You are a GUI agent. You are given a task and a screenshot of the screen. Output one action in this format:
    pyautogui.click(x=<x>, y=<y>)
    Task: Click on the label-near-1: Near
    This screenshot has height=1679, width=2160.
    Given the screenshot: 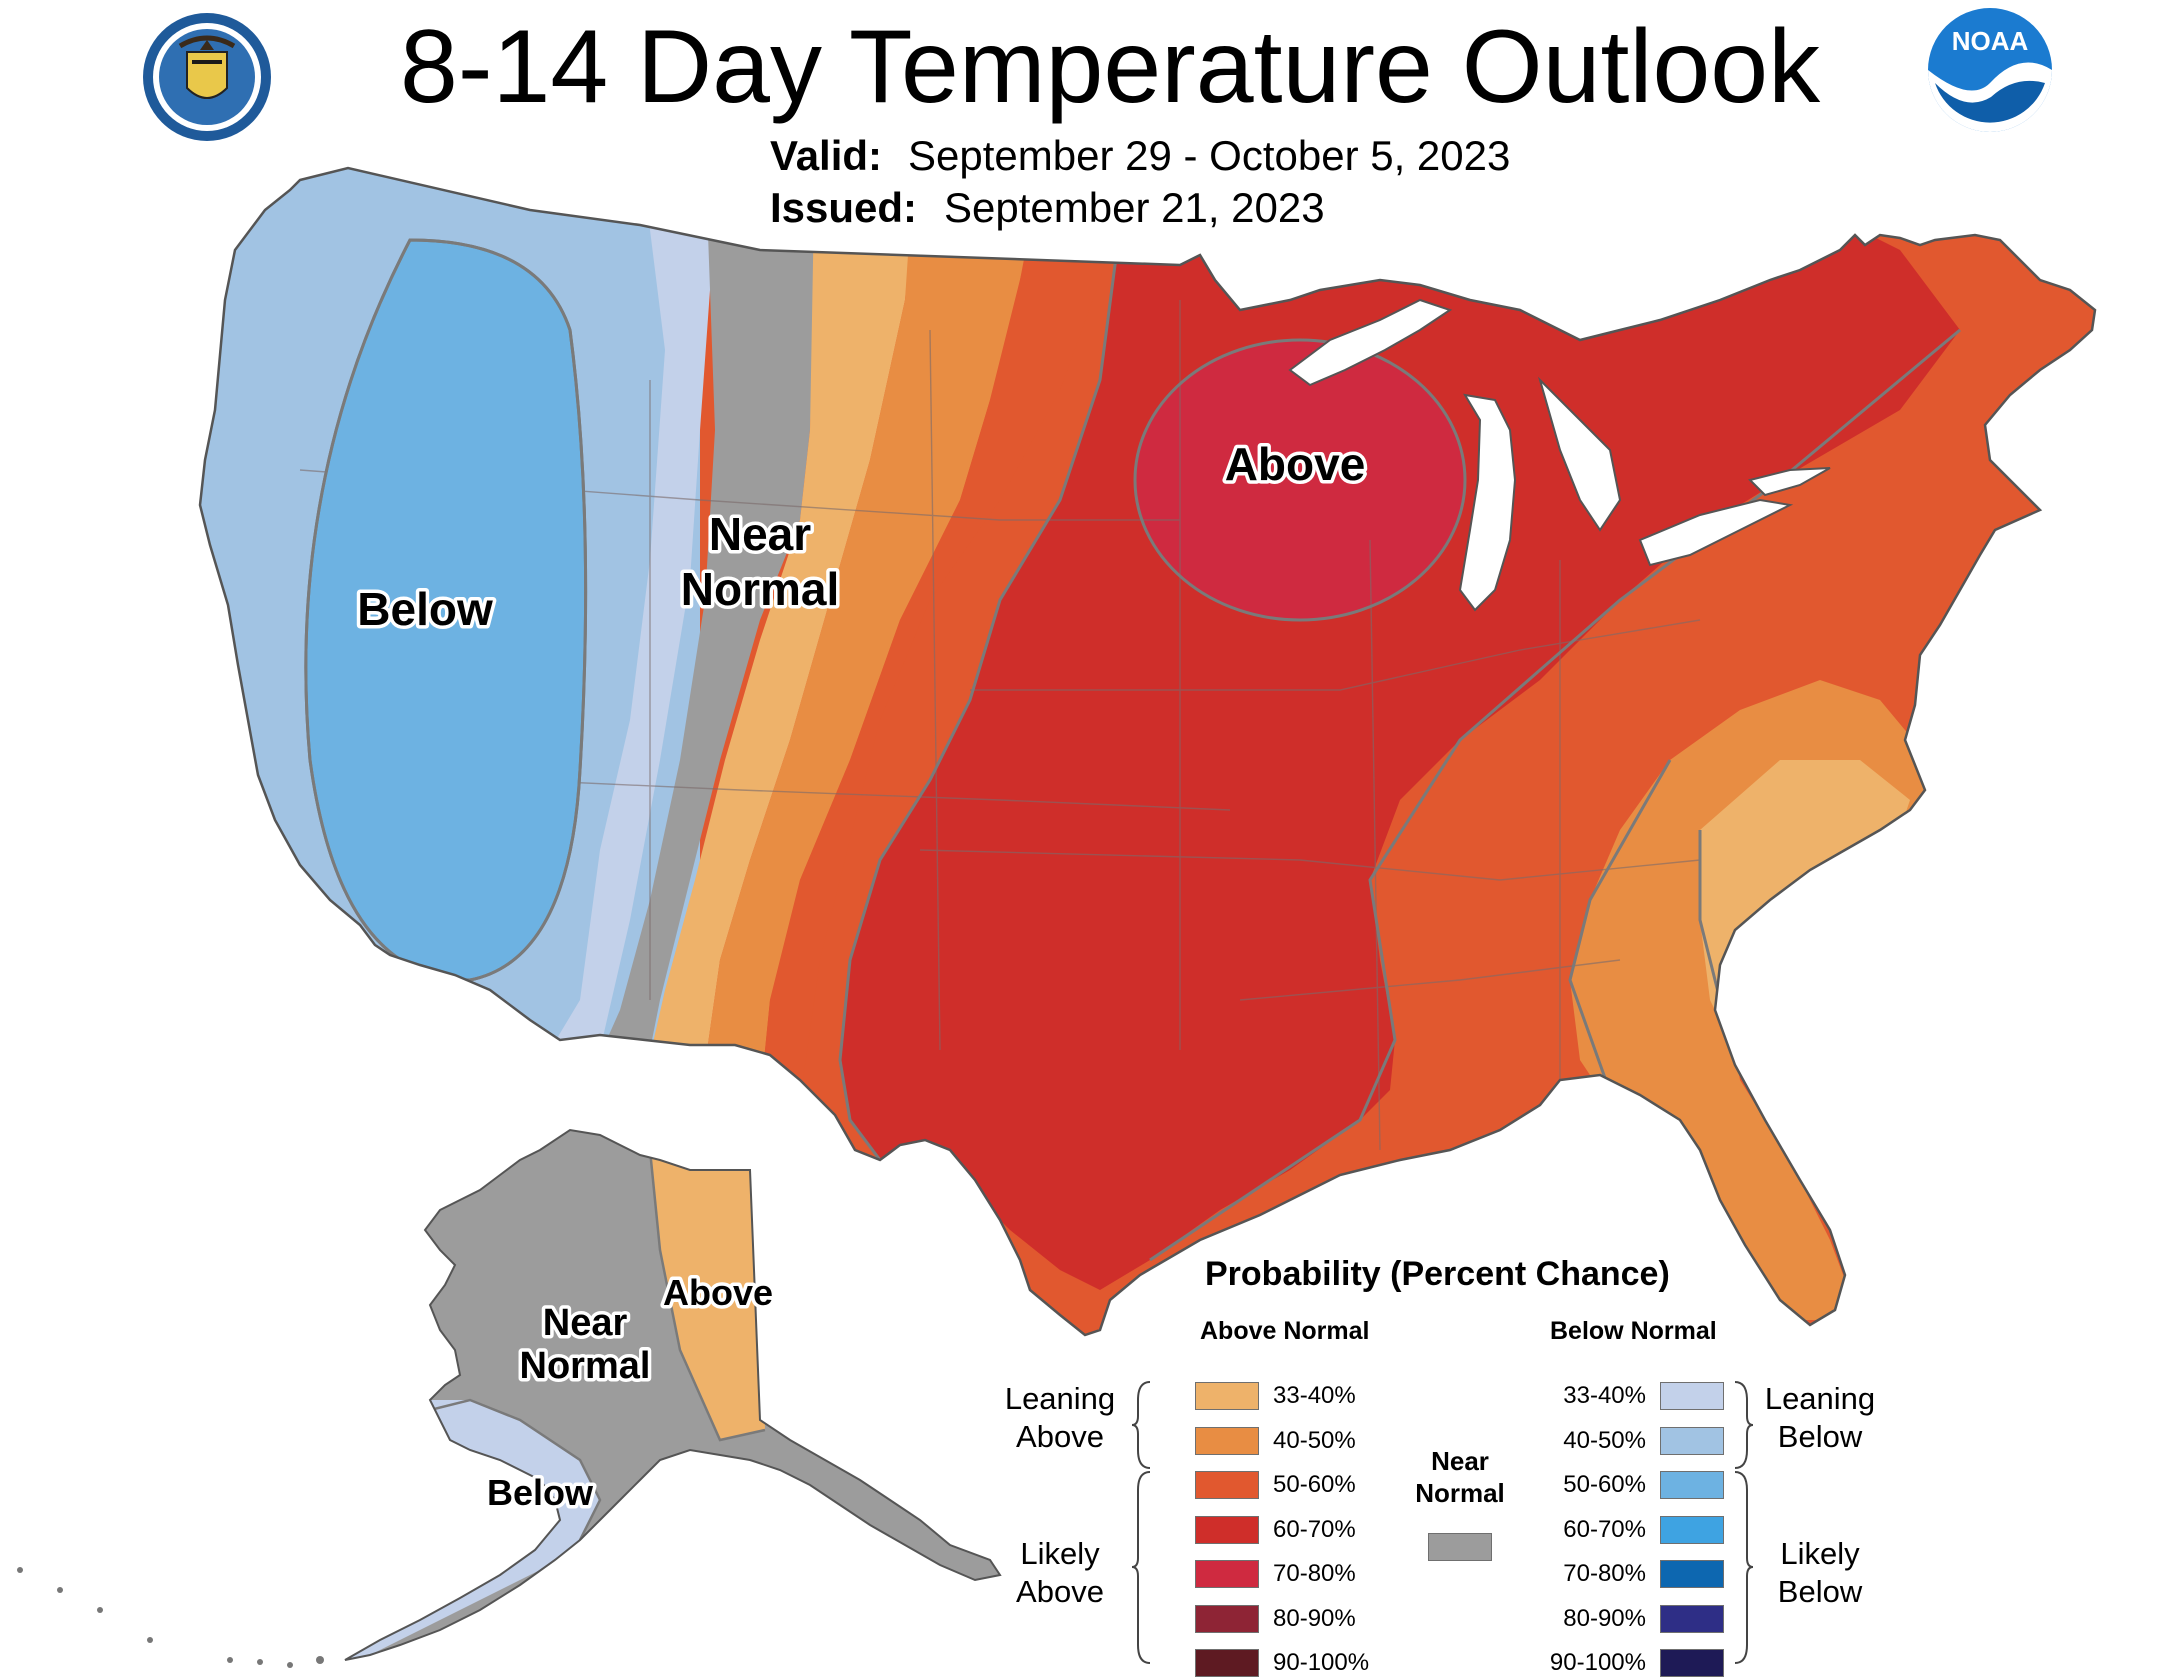 What is the action you would take?
    pyautogui.click(x=760, y=534)
    